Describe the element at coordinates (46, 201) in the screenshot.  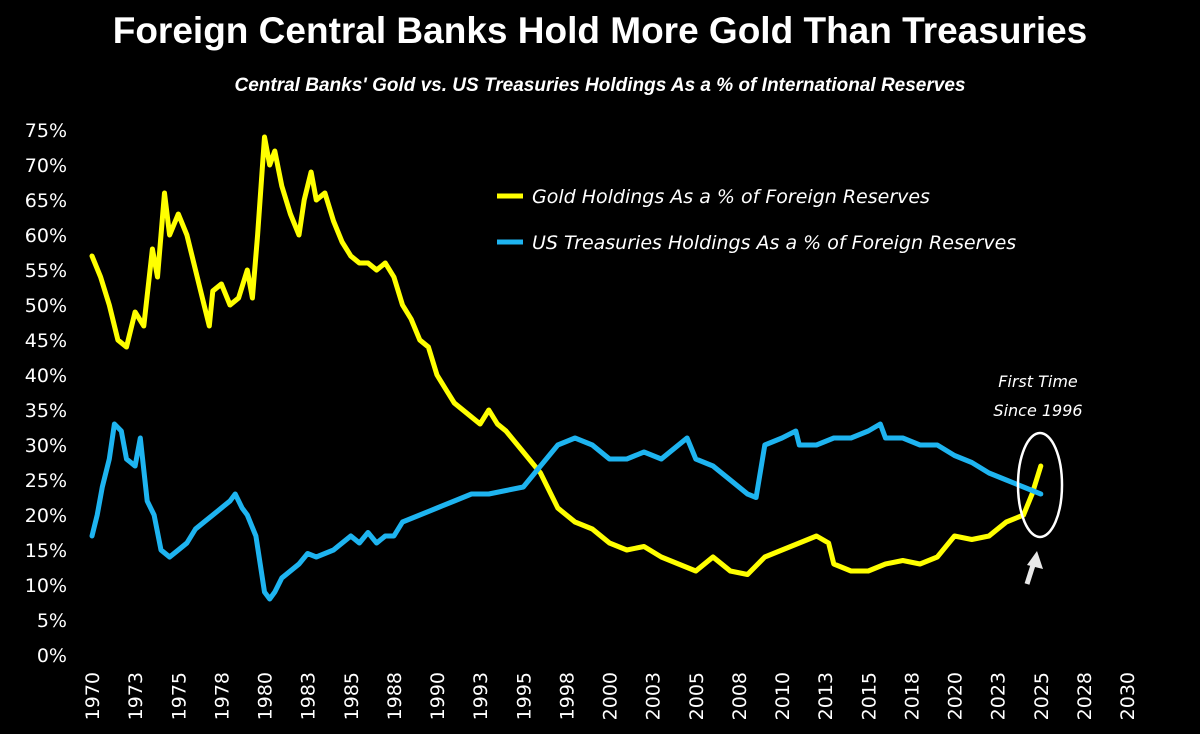
I see `y-tick-label: 65%` at that location.